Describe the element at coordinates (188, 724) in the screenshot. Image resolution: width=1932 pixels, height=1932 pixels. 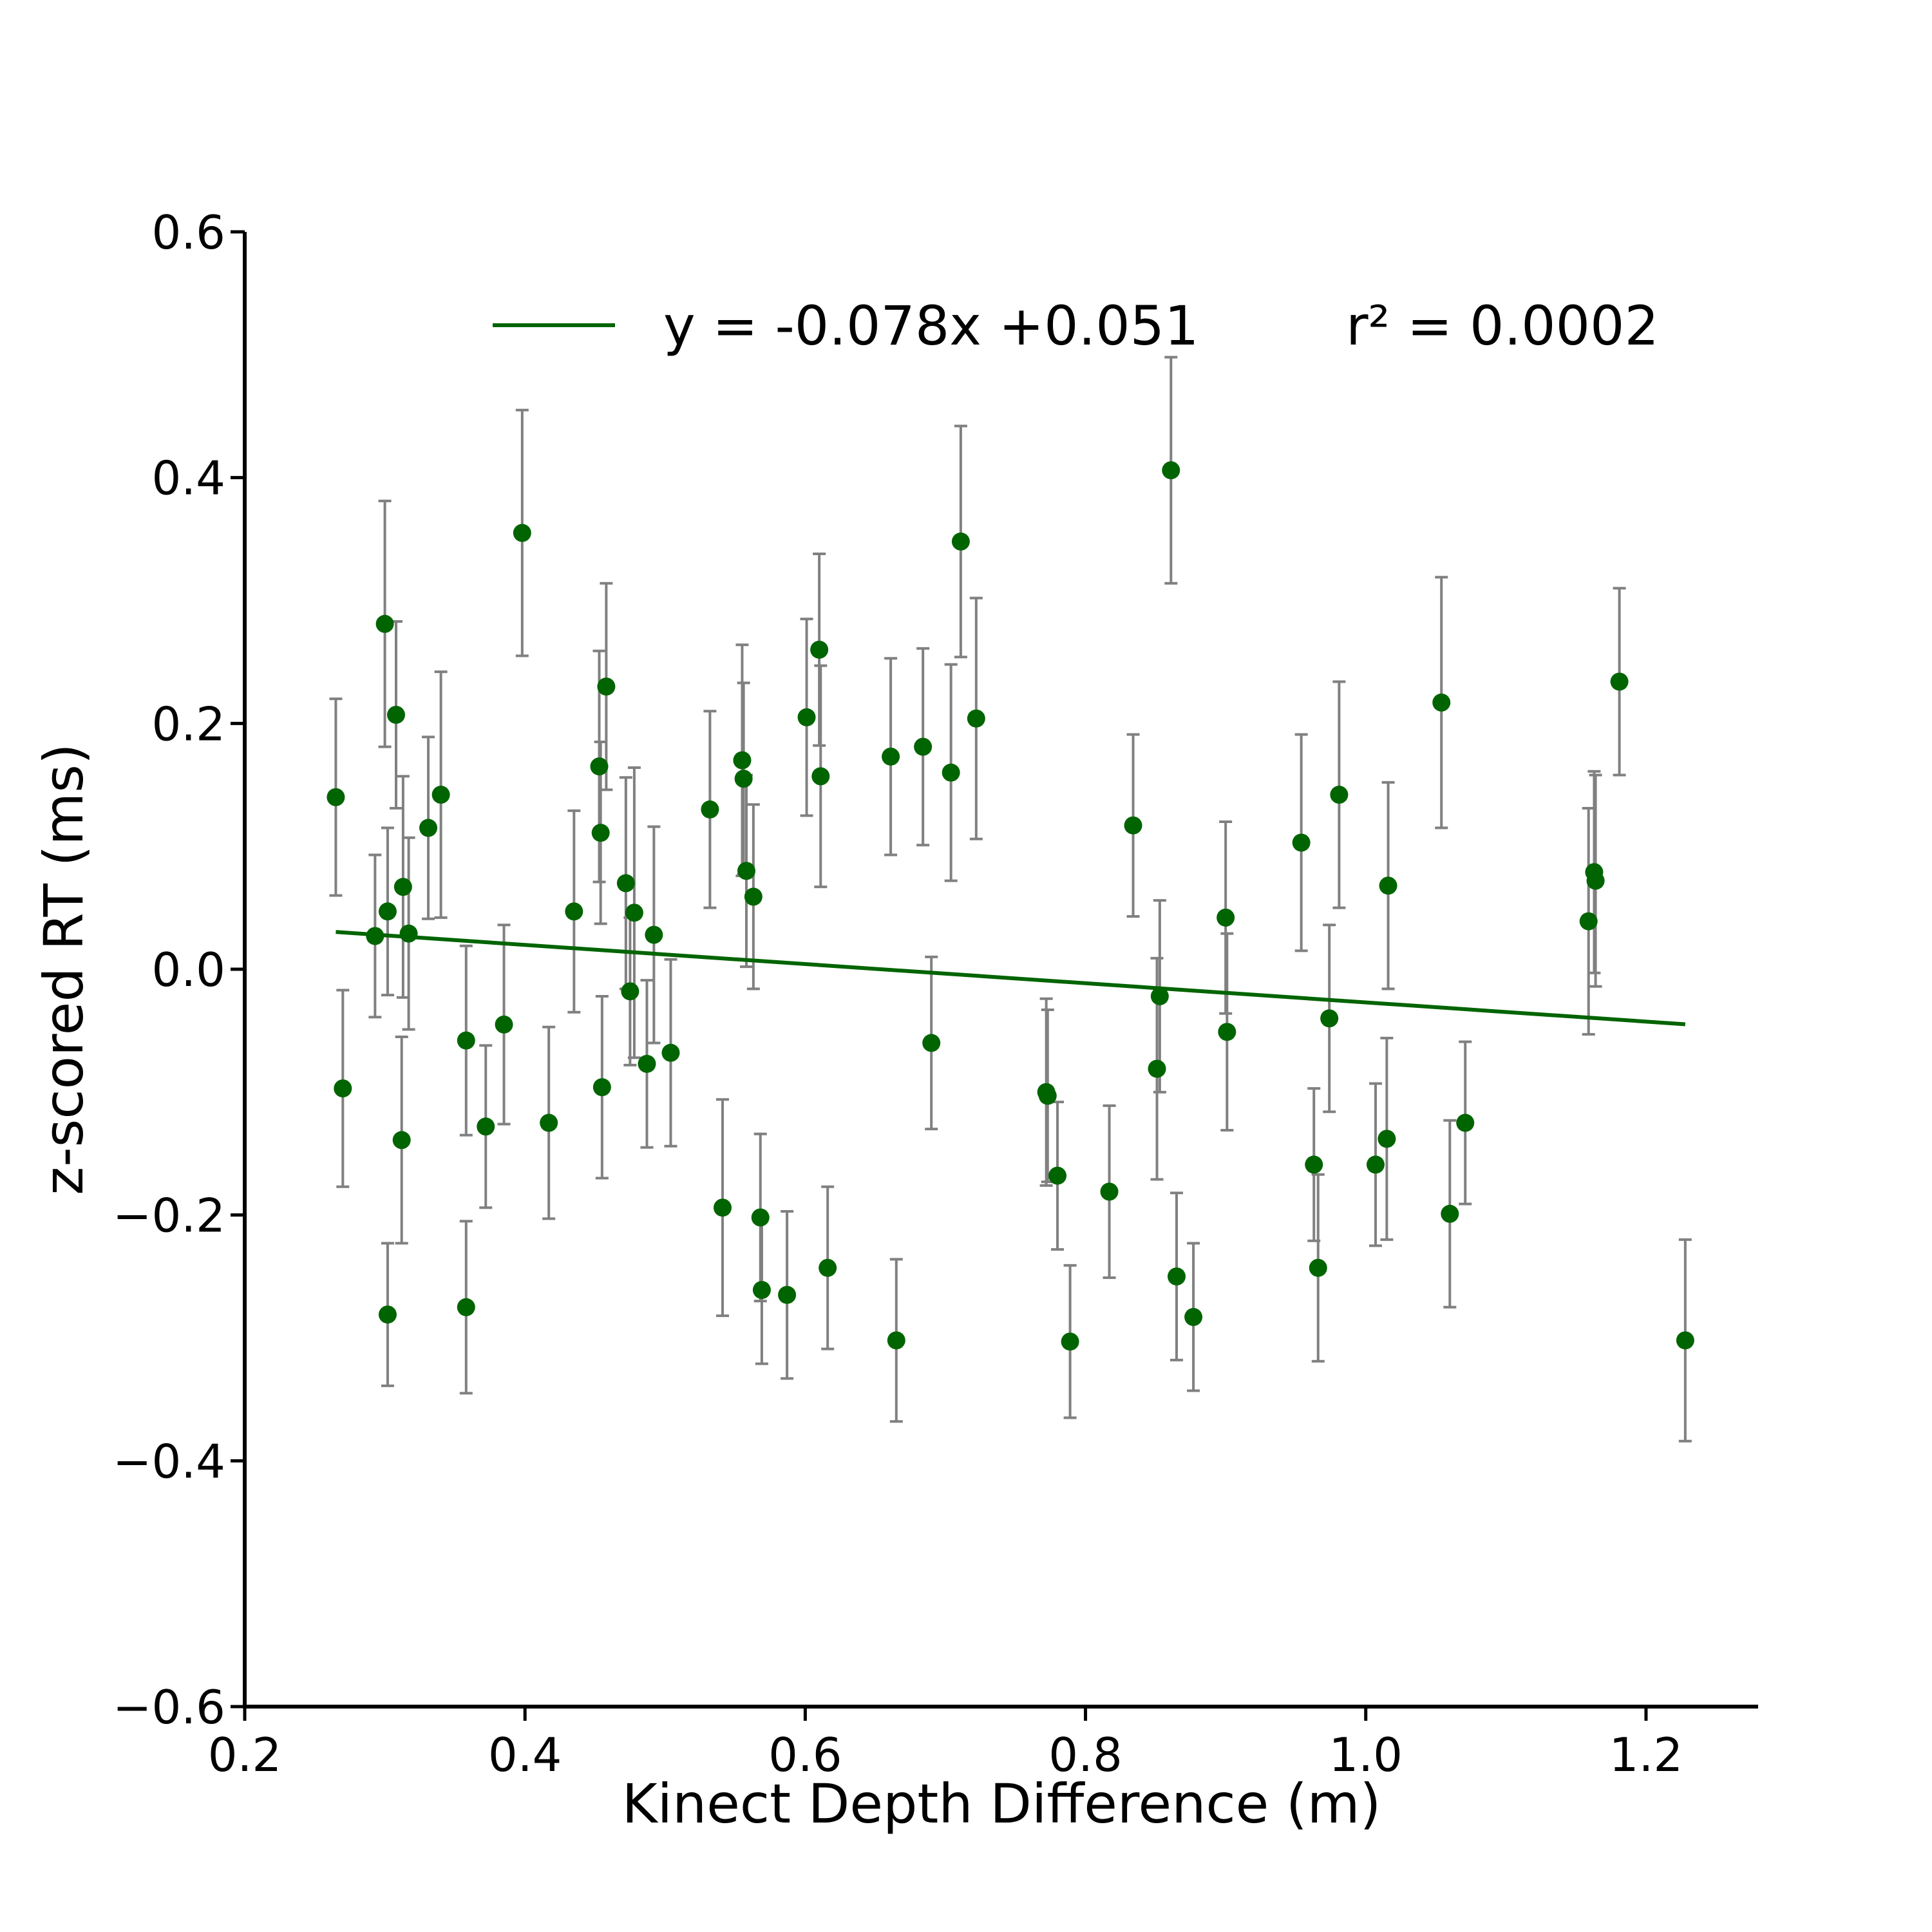
I see `y-tick-label: 0.2` at that location.